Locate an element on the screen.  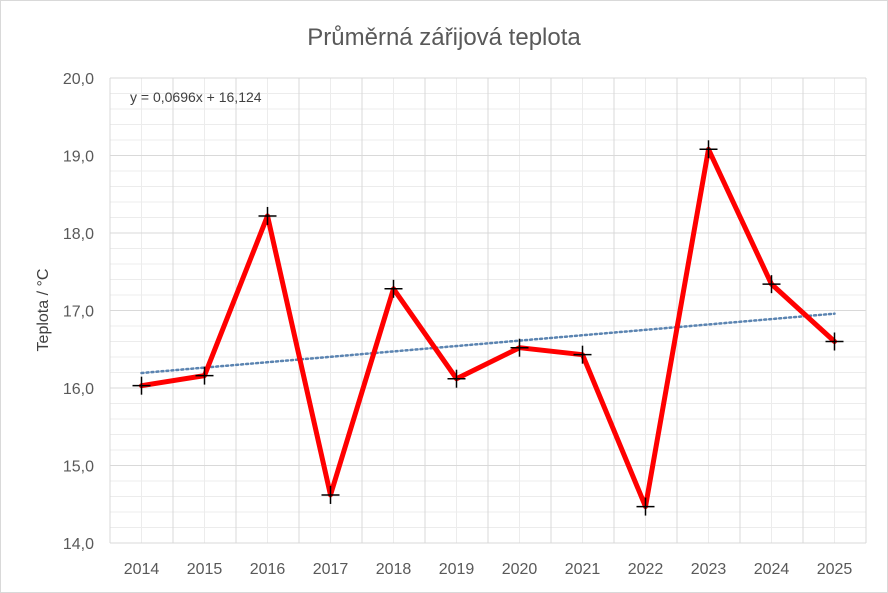
x-tick-label: 2018 is located at coordinates (394, 569).